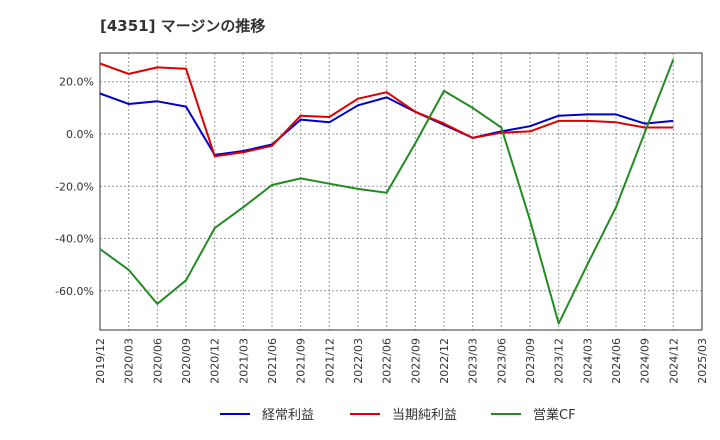 This screenshot has width=720, height=440. Describe the element at coordinates (288, 415) in the screenshot. I see `legend-label: 経常利益` at that location.